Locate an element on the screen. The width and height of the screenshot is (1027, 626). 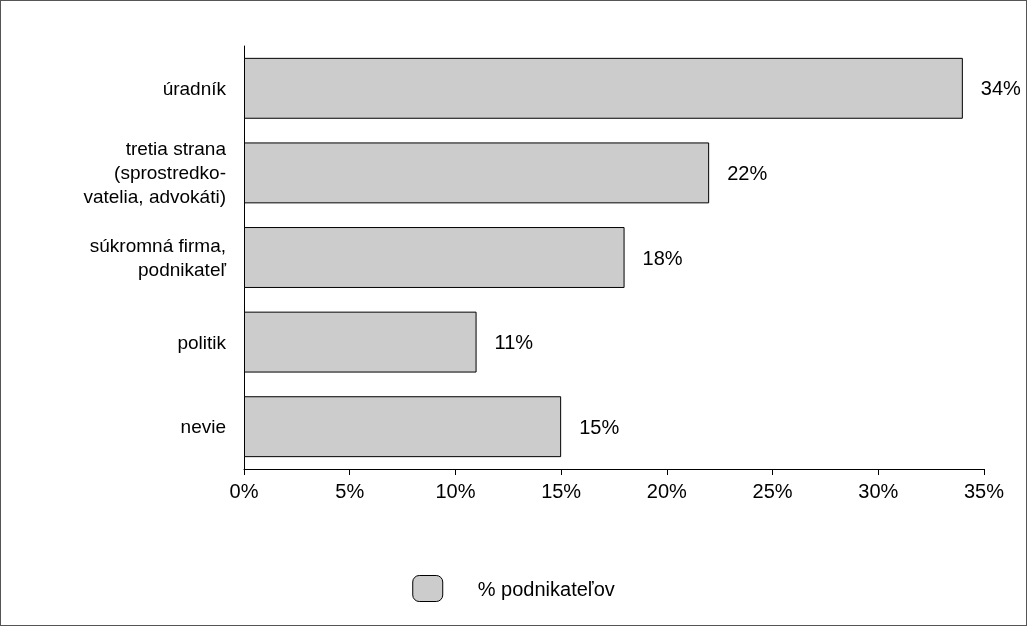
y-tick-label: súkromná firma, podnikateľ is located at coordinates (158, 257).